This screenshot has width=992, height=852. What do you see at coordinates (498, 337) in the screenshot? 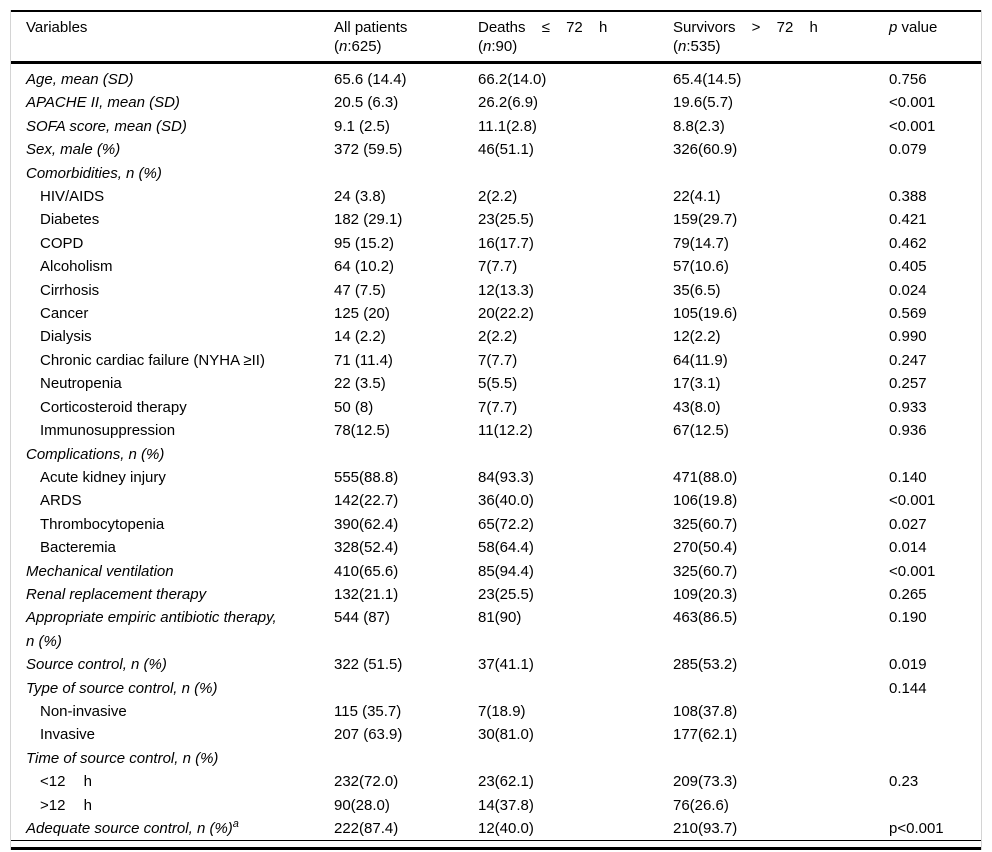
I see `cell-deaths: 2(2.2)` at bounding box center [498, 337].